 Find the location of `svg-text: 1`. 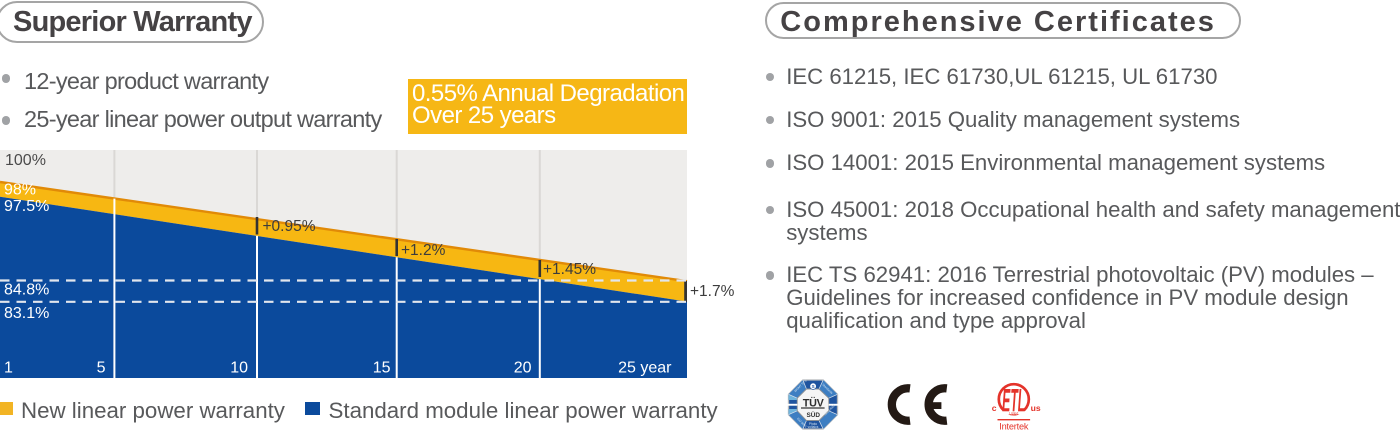

svg-text: 1 is located at coordinates (8, 368).